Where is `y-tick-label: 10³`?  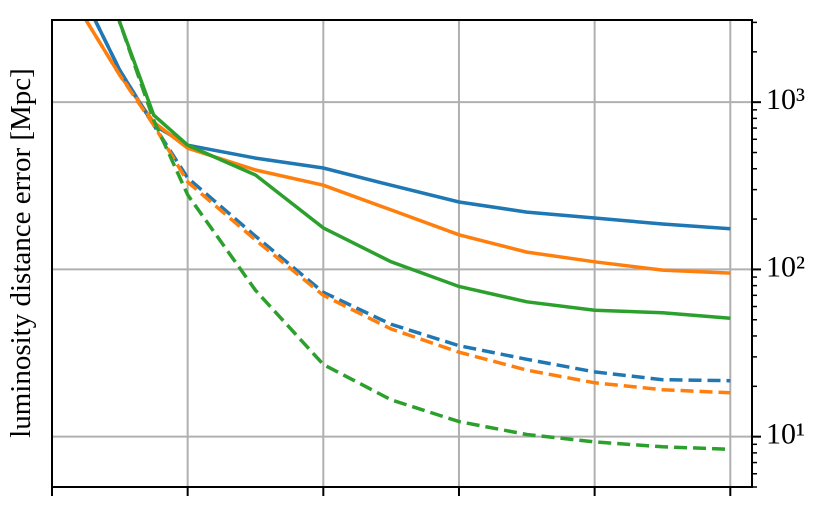
y-tick-label: 10³ is located at coordinates (785, 99).